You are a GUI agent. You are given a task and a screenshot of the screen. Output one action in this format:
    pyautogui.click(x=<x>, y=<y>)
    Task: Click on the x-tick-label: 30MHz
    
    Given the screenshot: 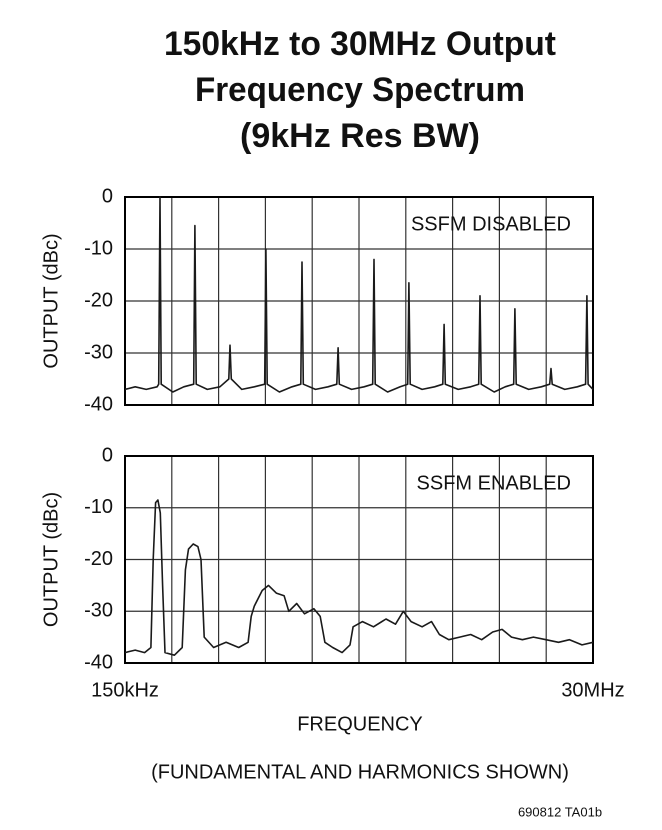 What is the action you would take?
    pyautogui.click(x=592, y=690)
    